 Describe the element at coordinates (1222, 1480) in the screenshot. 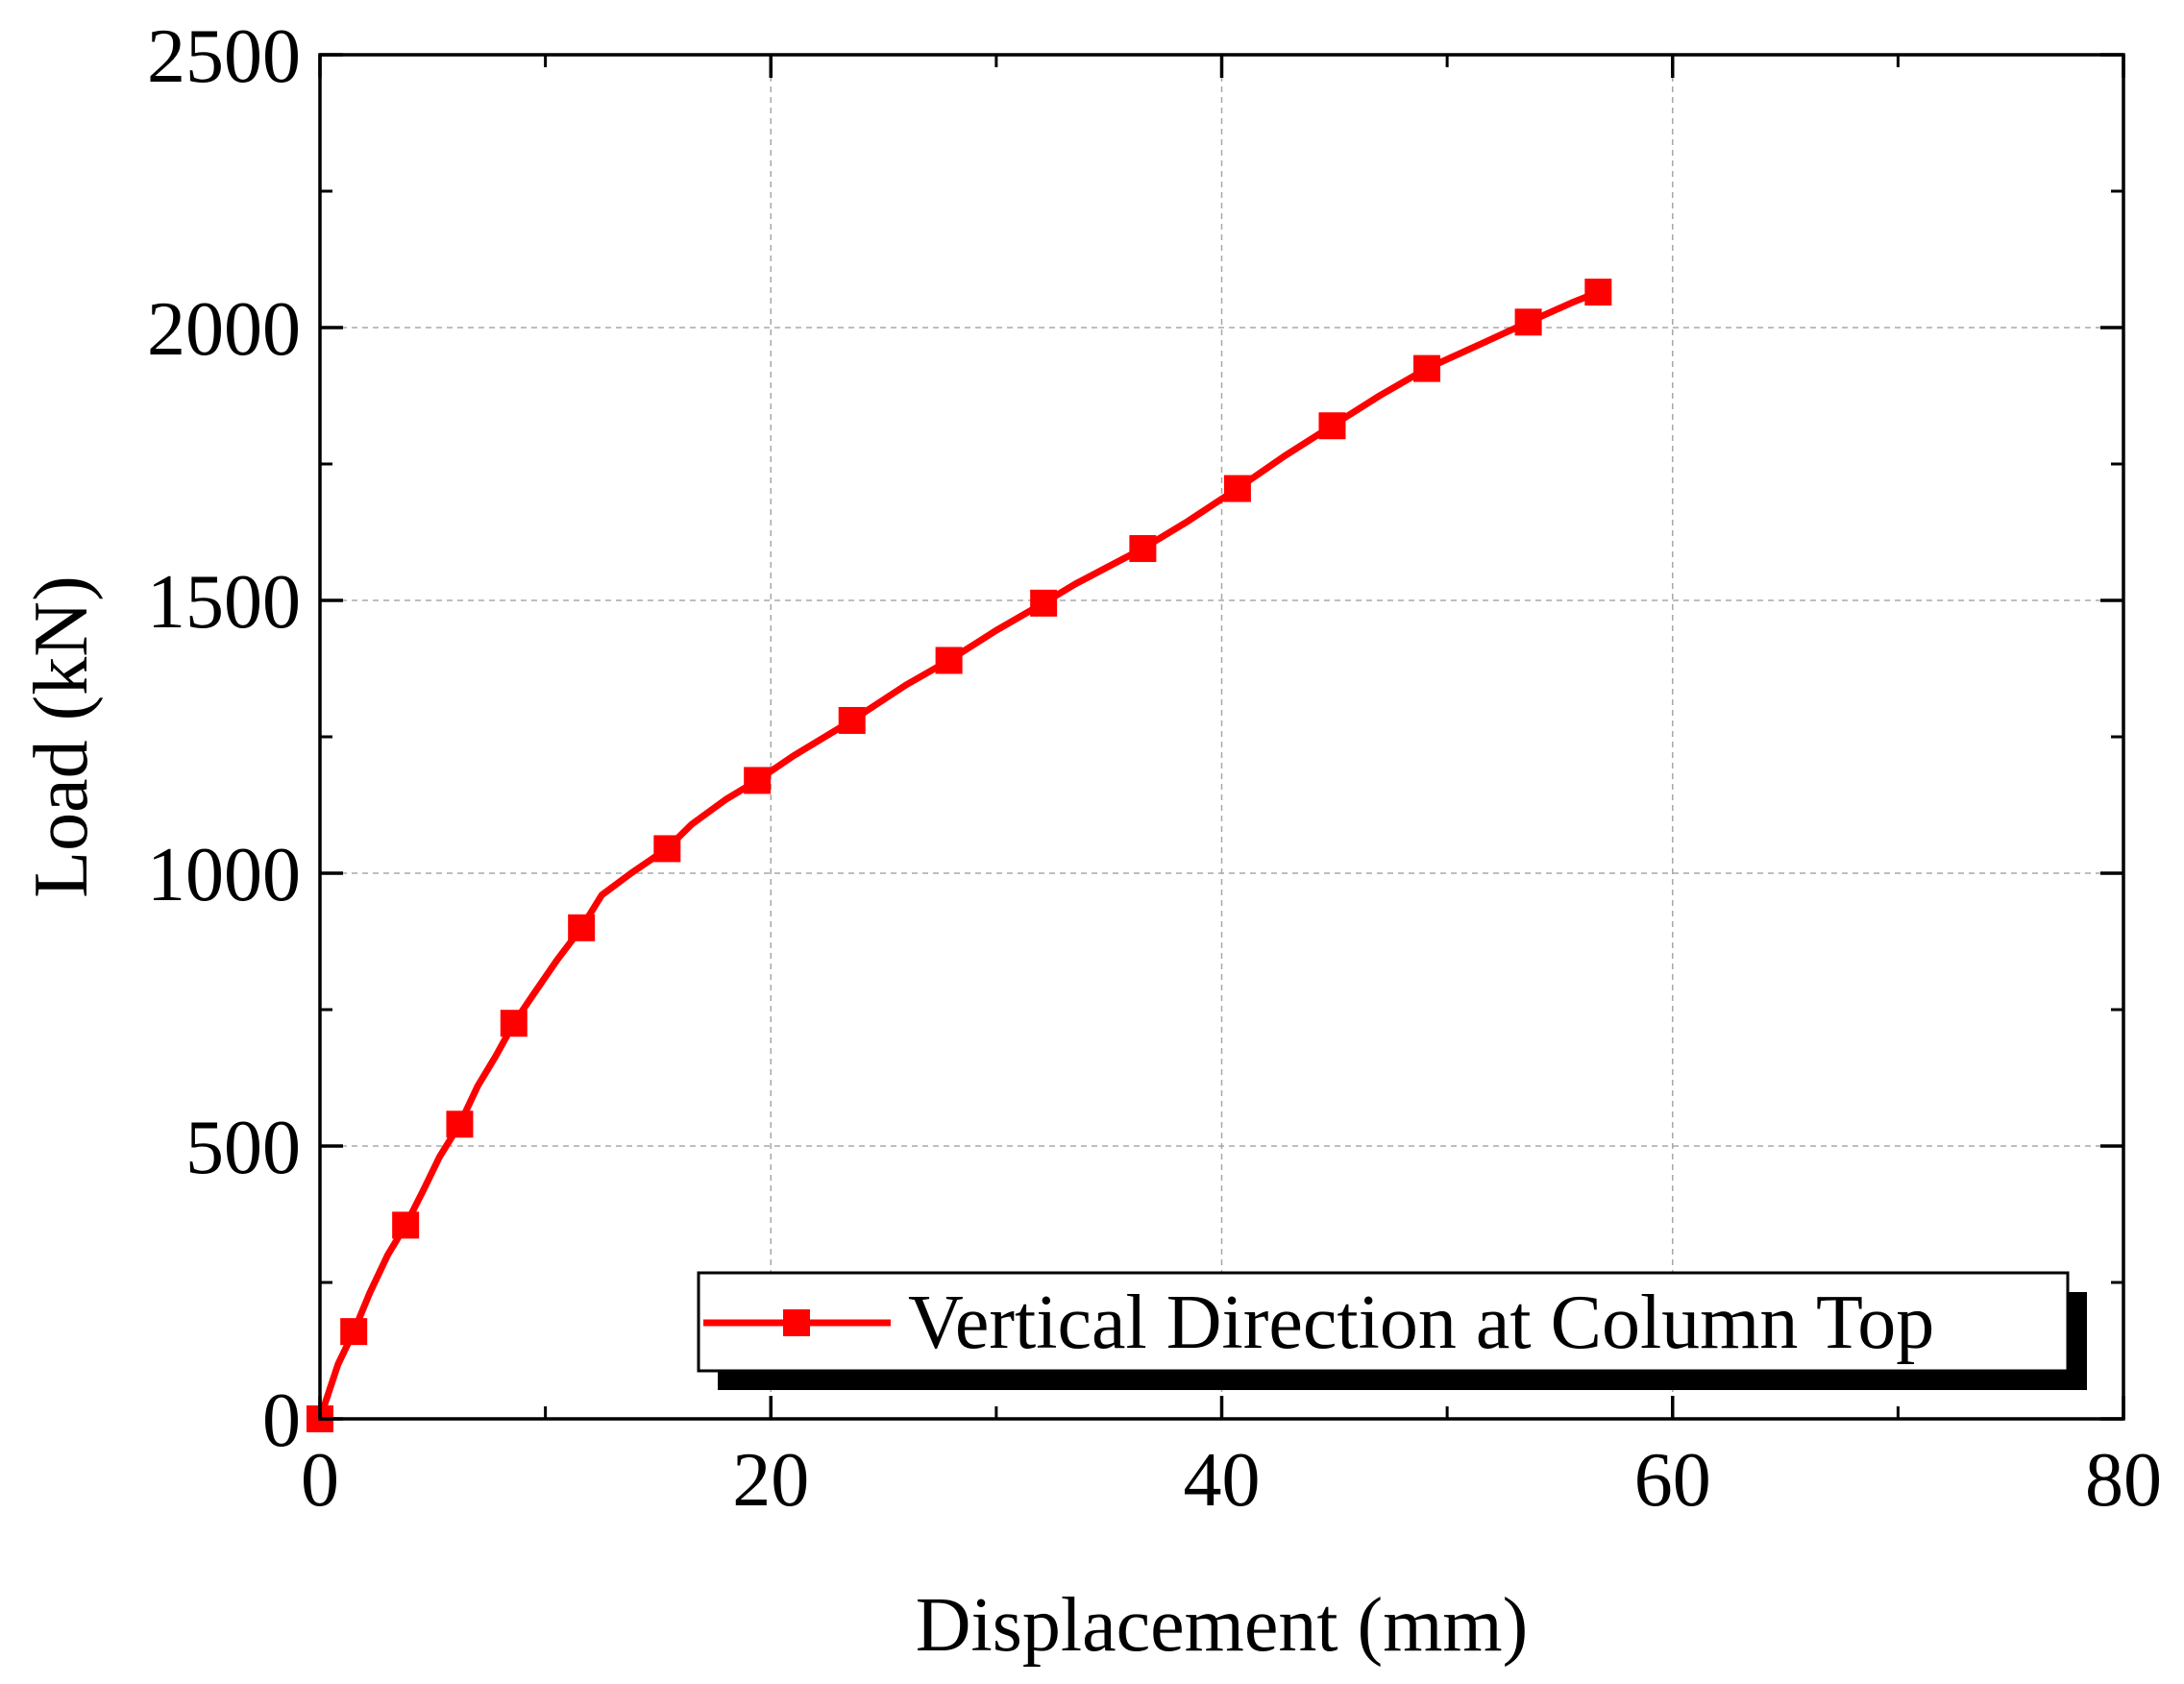

I see `x-tick-label: 40` at that location.